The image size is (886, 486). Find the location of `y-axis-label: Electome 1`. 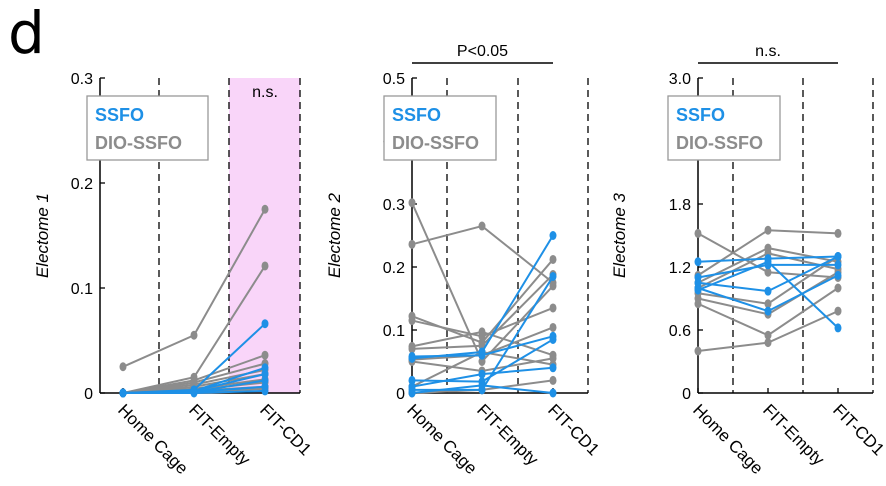

y-axis-label: Electome 1 is located at coordinates (42, 235).